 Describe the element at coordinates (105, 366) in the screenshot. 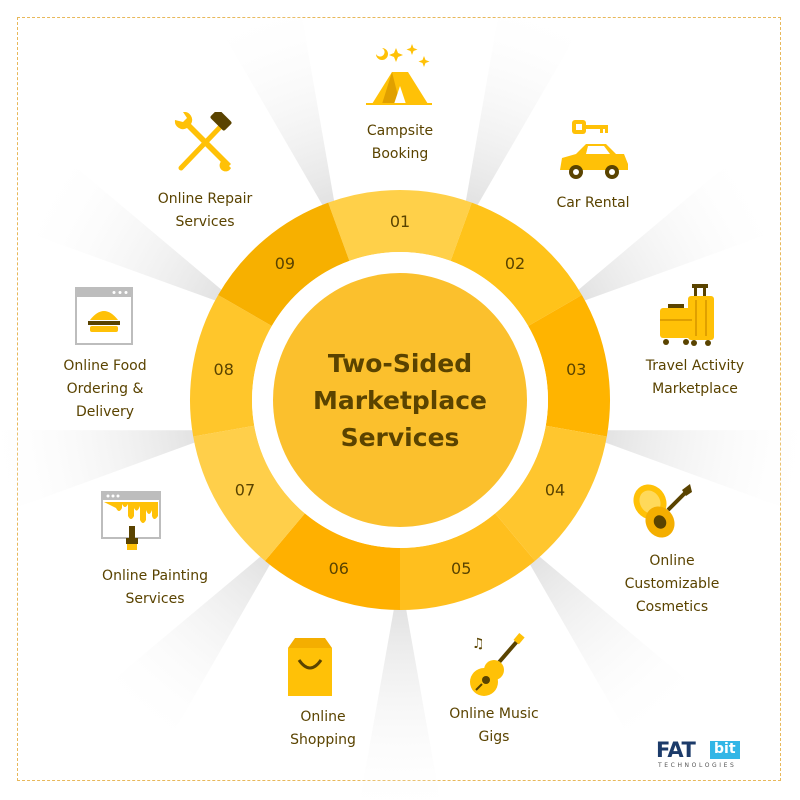

I see `segment-label-line: Online Food` at that location.